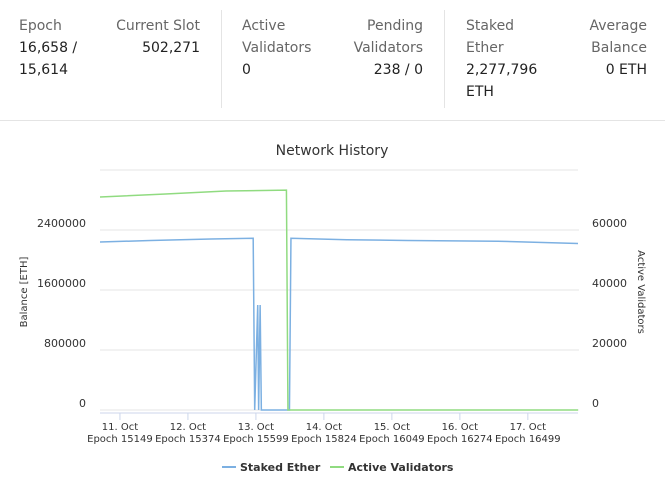 This screenshot has height=480, width=665. What do you see at coordinates (609, 343) in the screenshot?
I see `y2-tick-label: 20000` at bounding box center [609, 343].